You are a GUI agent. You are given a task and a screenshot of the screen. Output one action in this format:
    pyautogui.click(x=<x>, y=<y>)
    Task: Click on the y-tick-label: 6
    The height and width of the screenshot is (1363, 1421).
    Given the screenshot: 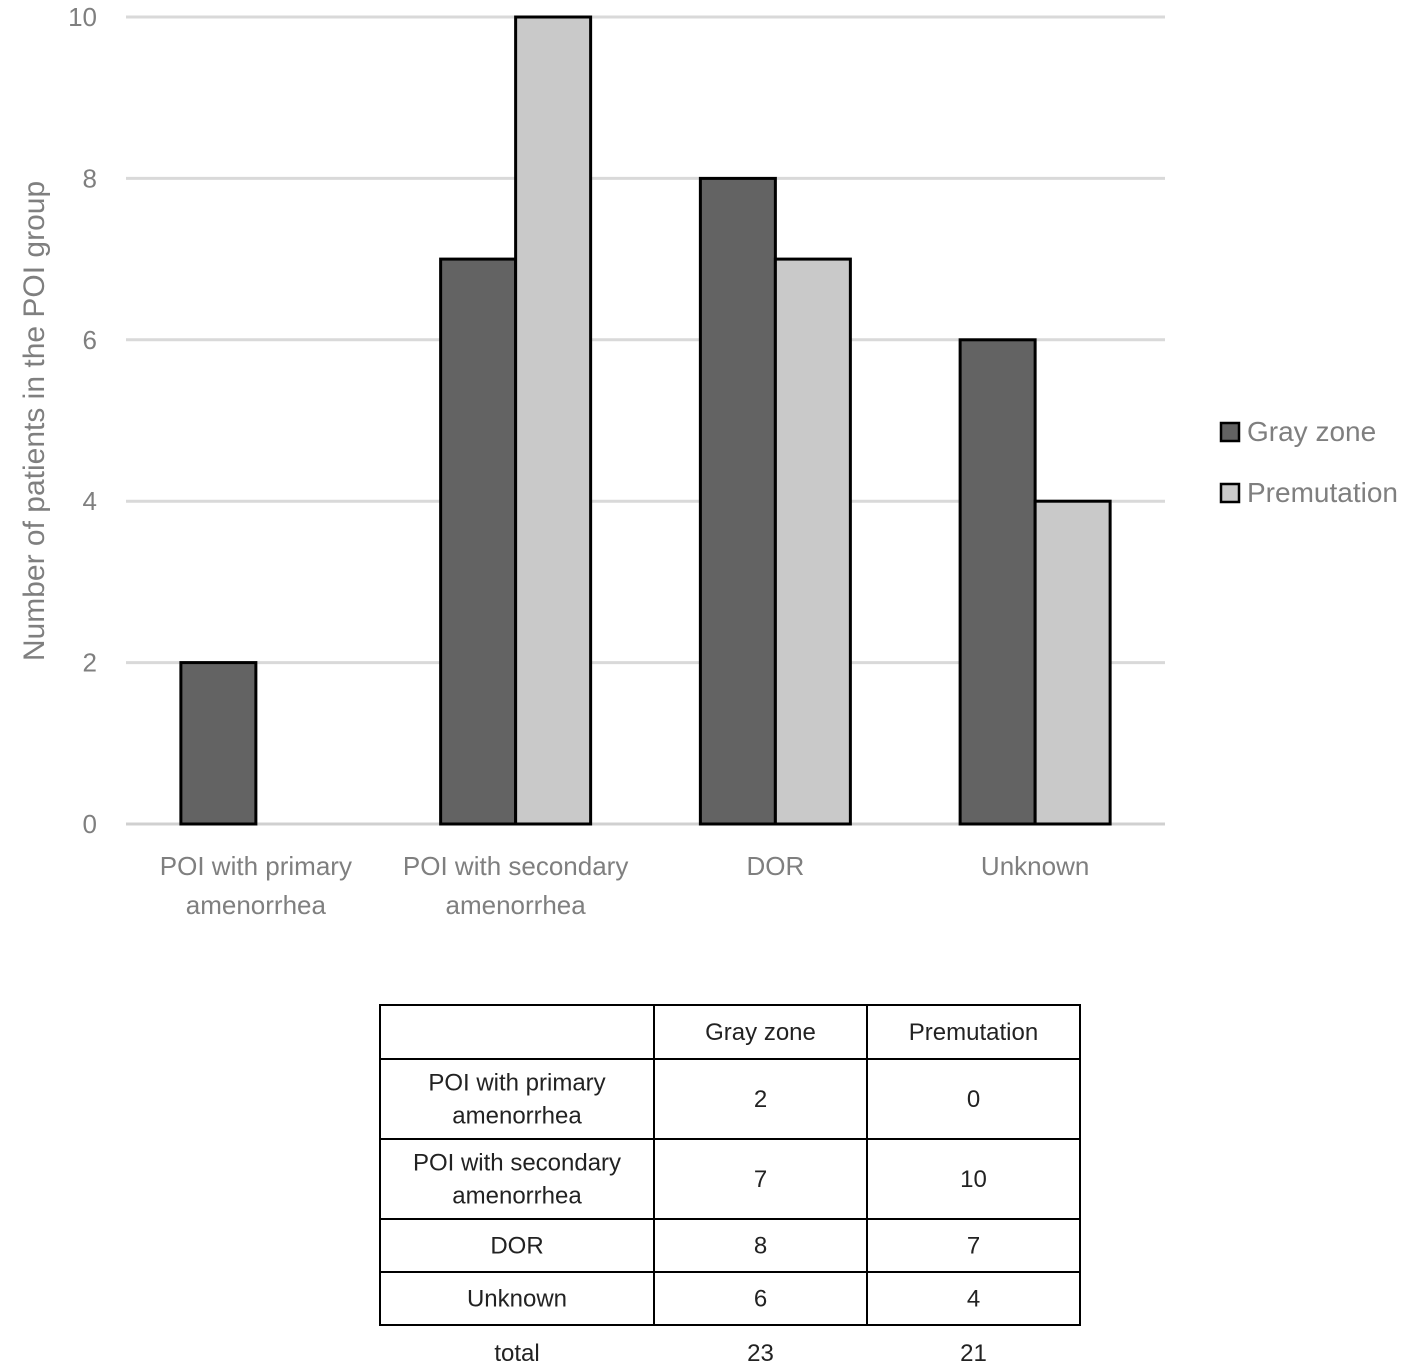 What is the action you would take?
    pyautogui.click(x=90, y=340)
    